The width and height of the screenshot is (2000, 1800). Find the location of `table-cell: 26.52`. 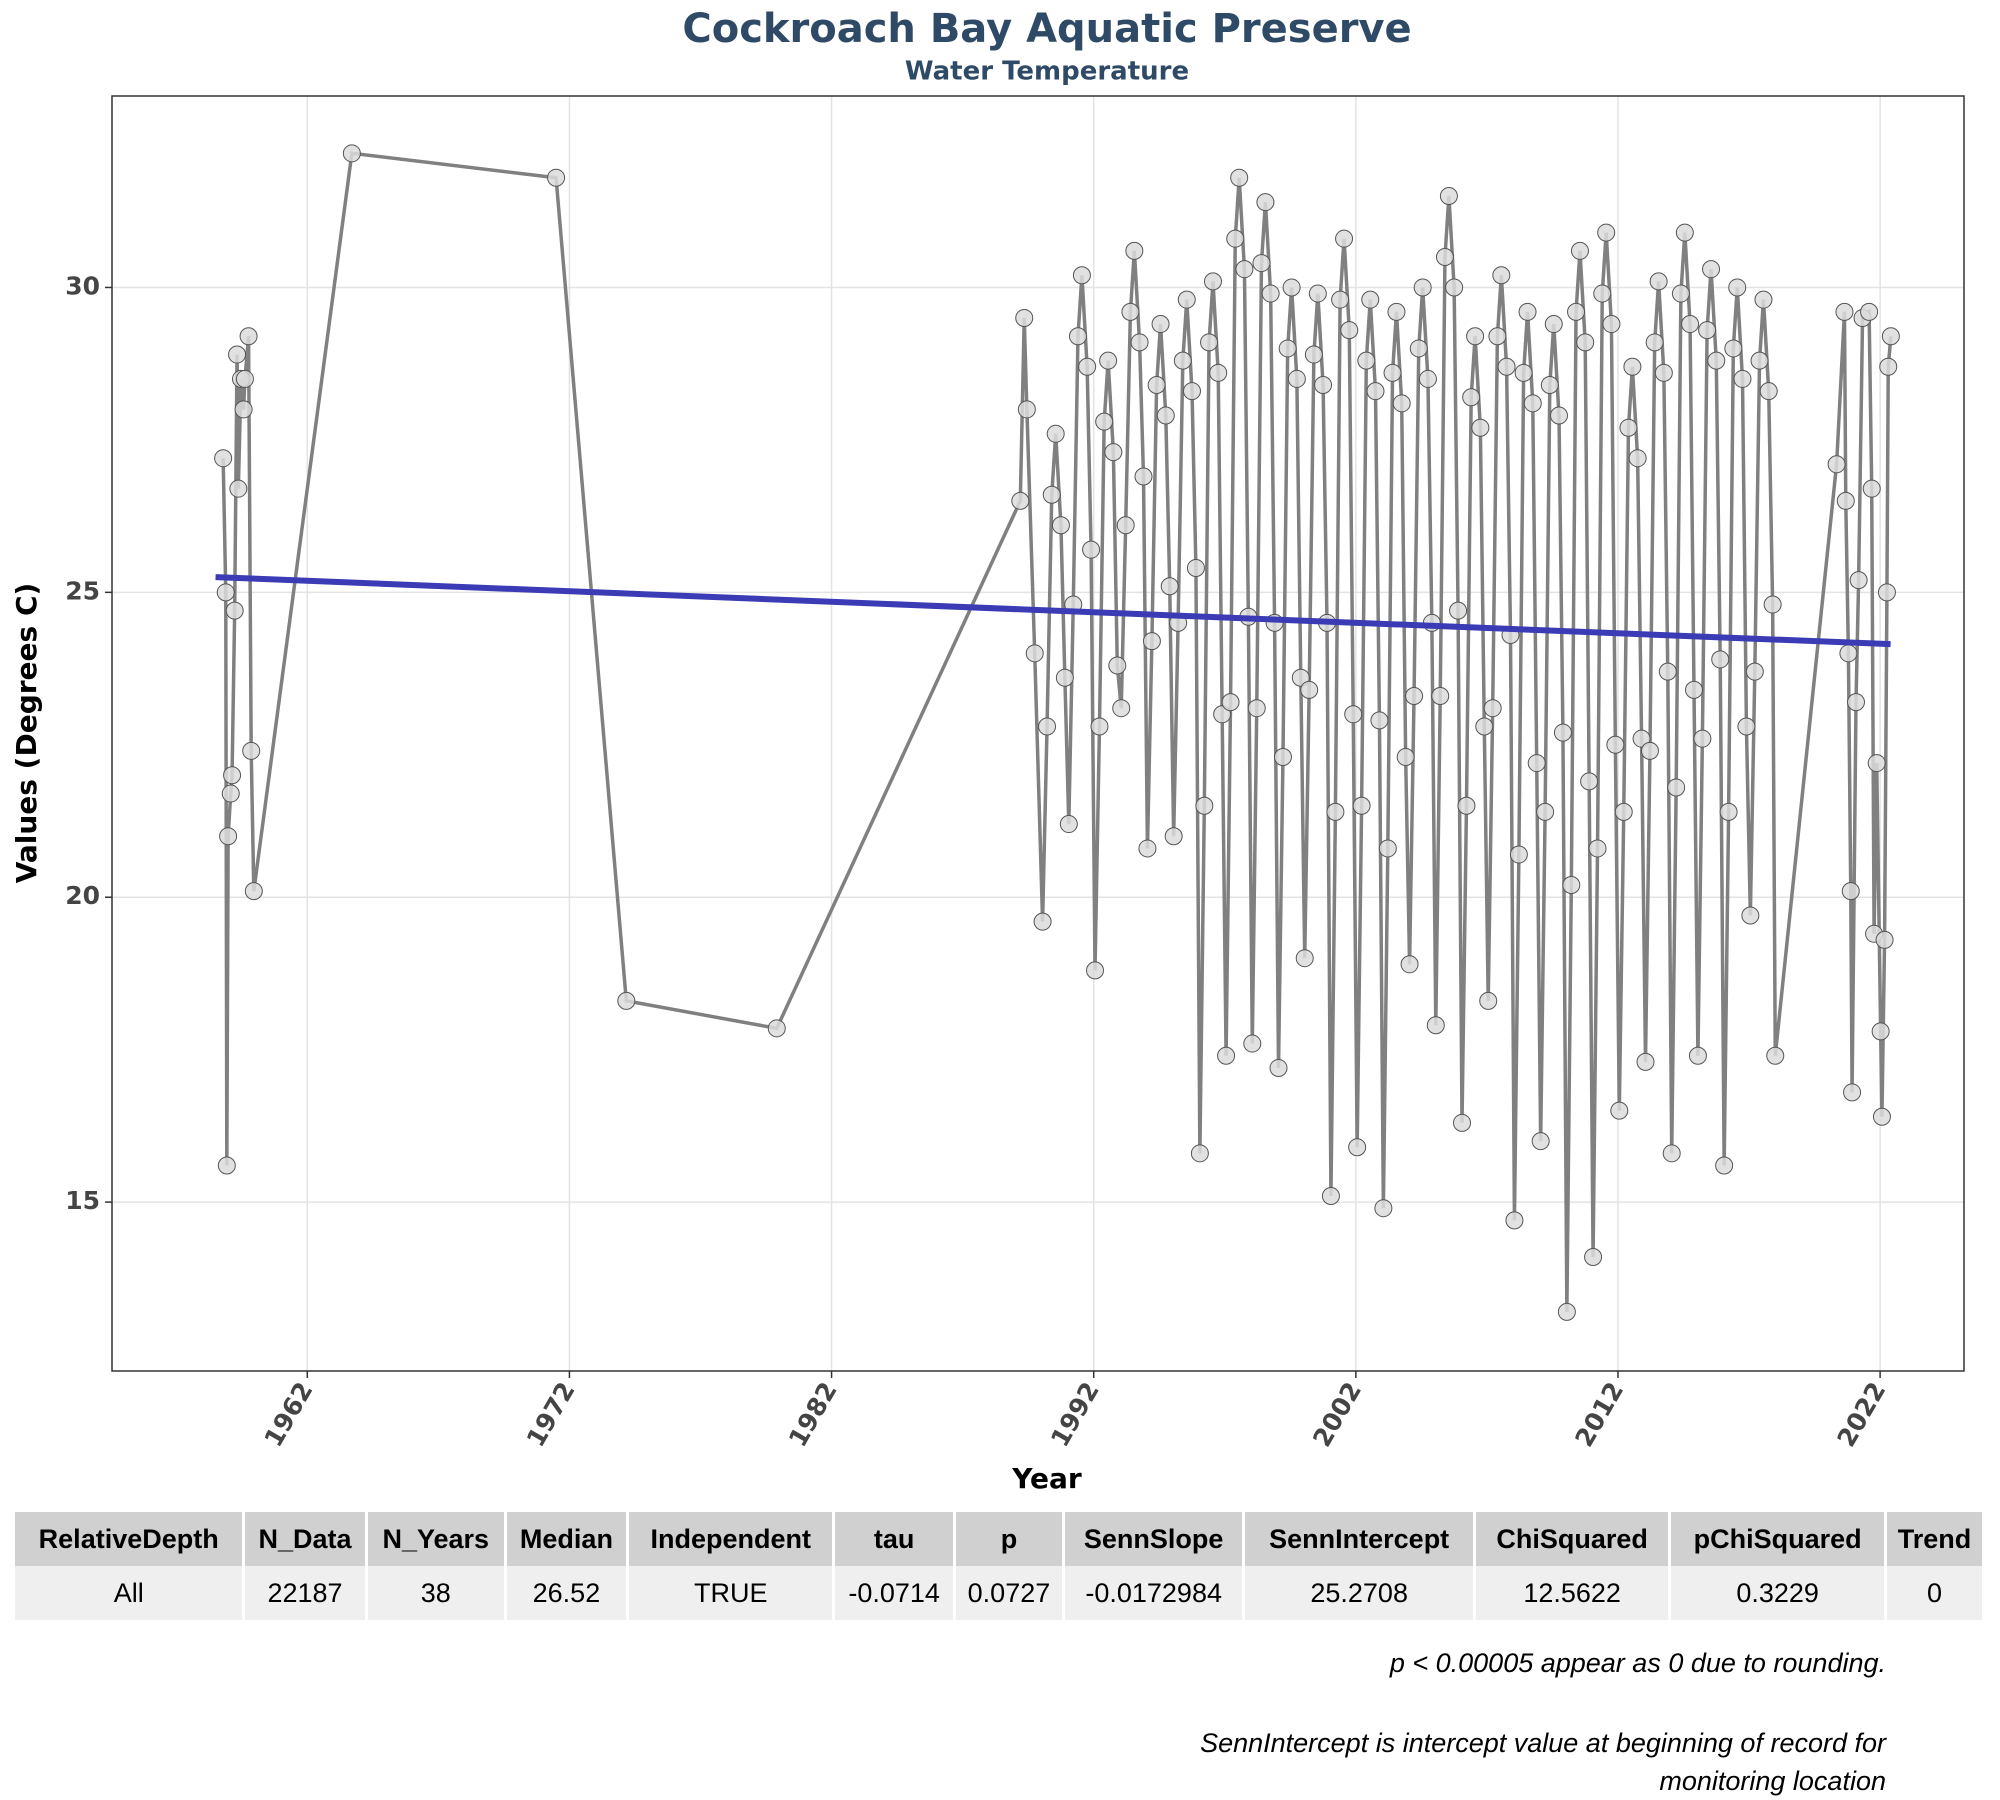

table-cell: 26.52 is located at coordinates (567, 1593).